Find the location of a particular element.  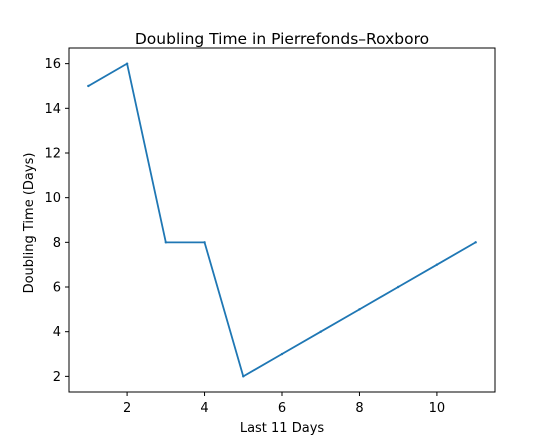

y-tick-label: 12 is located at coordinates (52, 153).